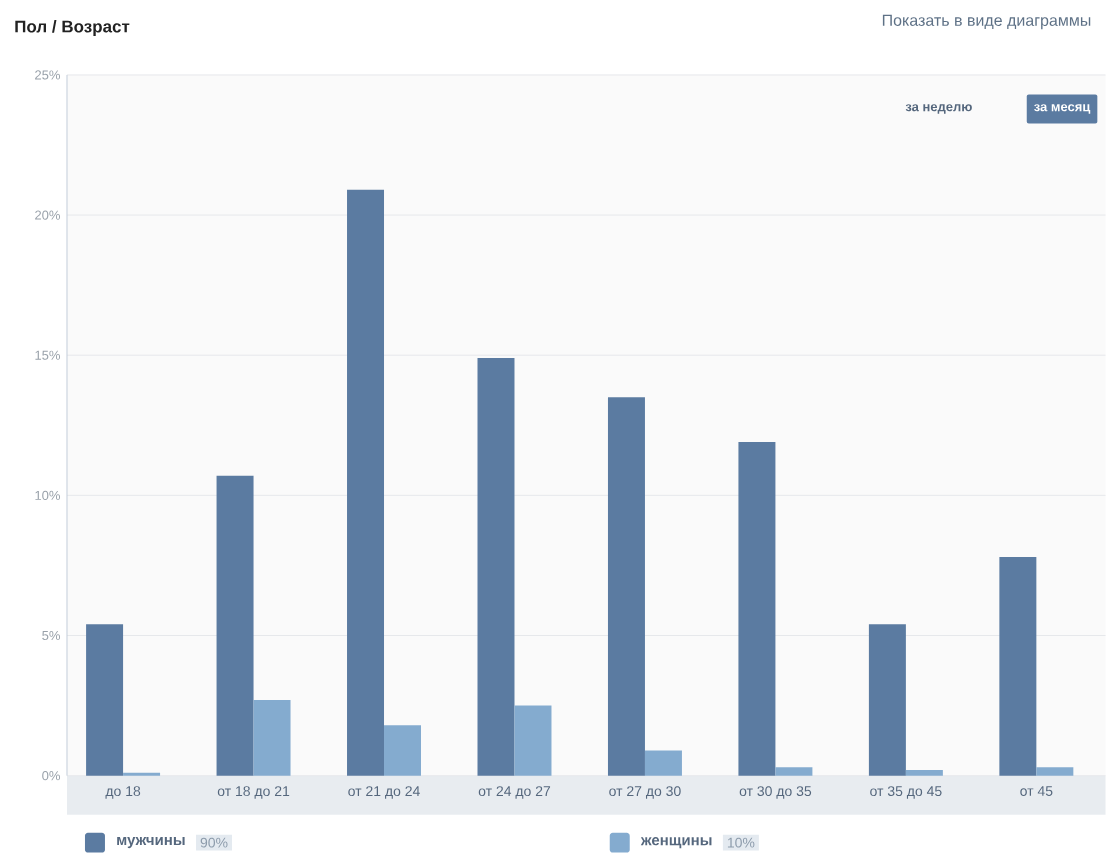 Image resolution: width=1106 pixels, height=855 pixels. Describe the element at coordinates (214, 842) in the screenshot. I see `text: 90%` at that location.